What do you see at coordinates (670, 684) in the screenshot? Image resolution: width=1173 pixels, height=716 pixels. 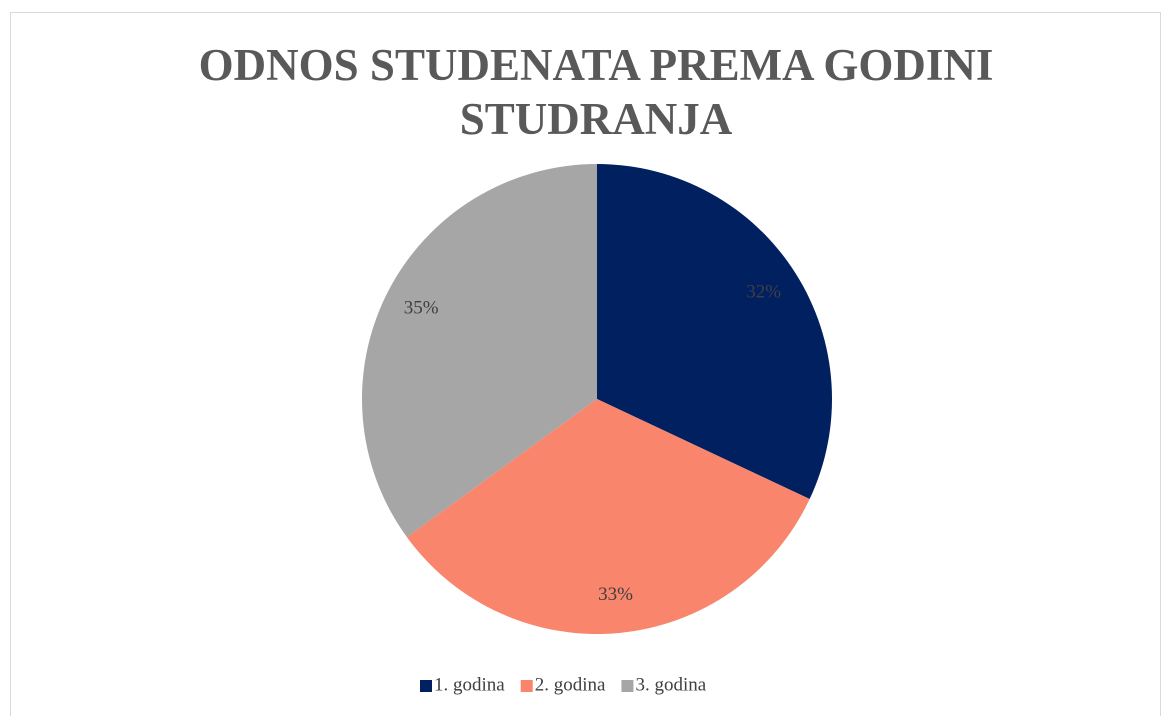 I see `legend-label: 3. godina` at bounding box center [670, 684].